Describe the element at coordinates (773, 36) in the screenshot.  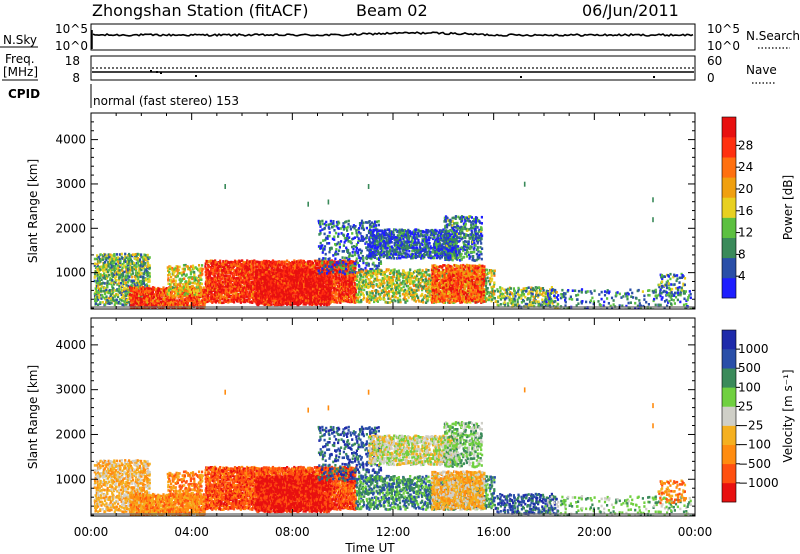
I see `search-noise-label: N.Search` at that location.